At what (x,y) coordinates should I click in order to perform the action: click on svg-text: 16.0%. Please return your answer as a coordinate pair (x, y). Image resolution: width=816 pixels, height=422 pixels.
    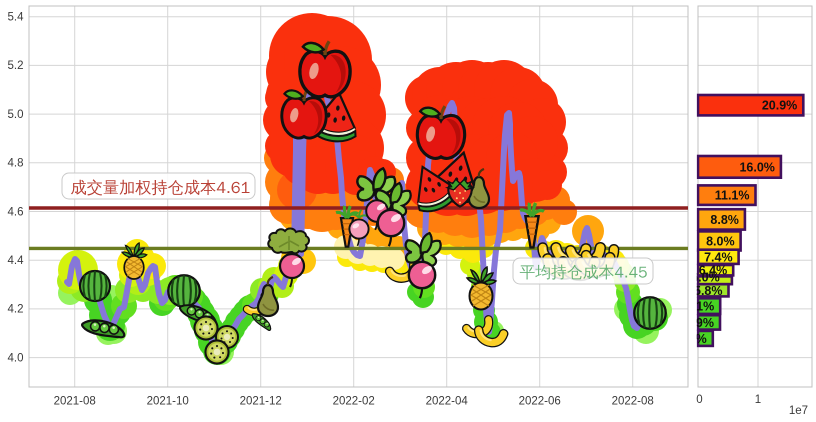
    Looking at the image, I should click on (756, 167).